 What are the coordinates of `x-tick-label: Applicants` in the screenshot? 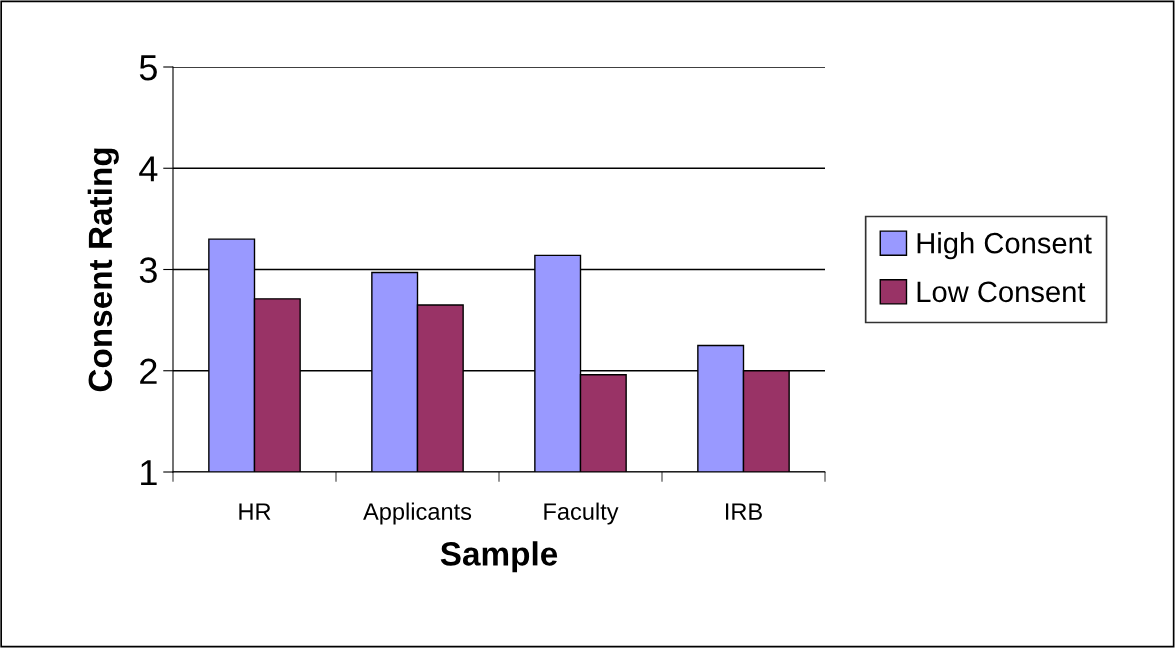 It's located at (417, 513).